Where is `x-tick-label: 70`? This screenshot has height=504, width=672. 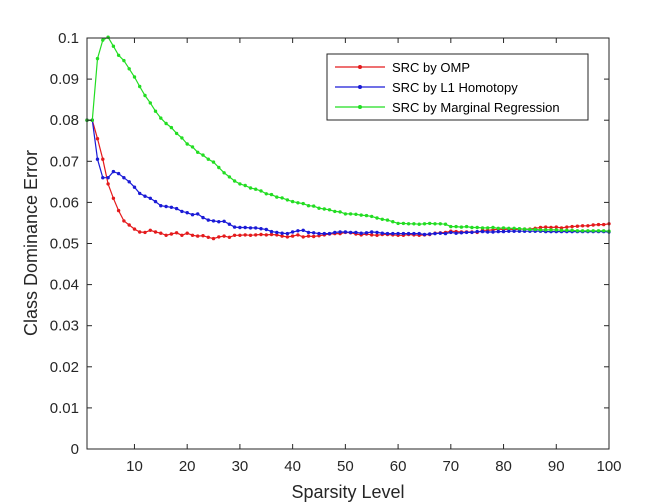 x-tick-label: 70 is located at coordinates (450, 466).